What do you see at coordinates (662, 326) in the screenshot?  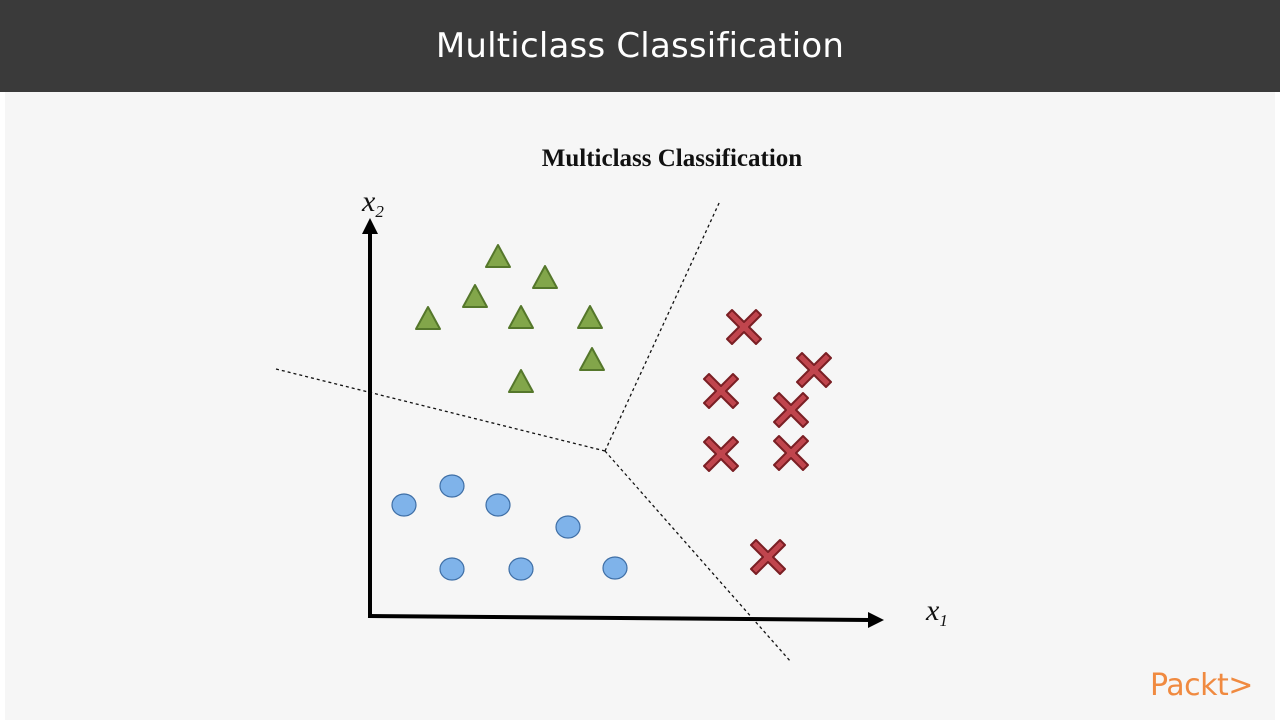 I see `boundary-line-top` at bounding box center [662, 326].